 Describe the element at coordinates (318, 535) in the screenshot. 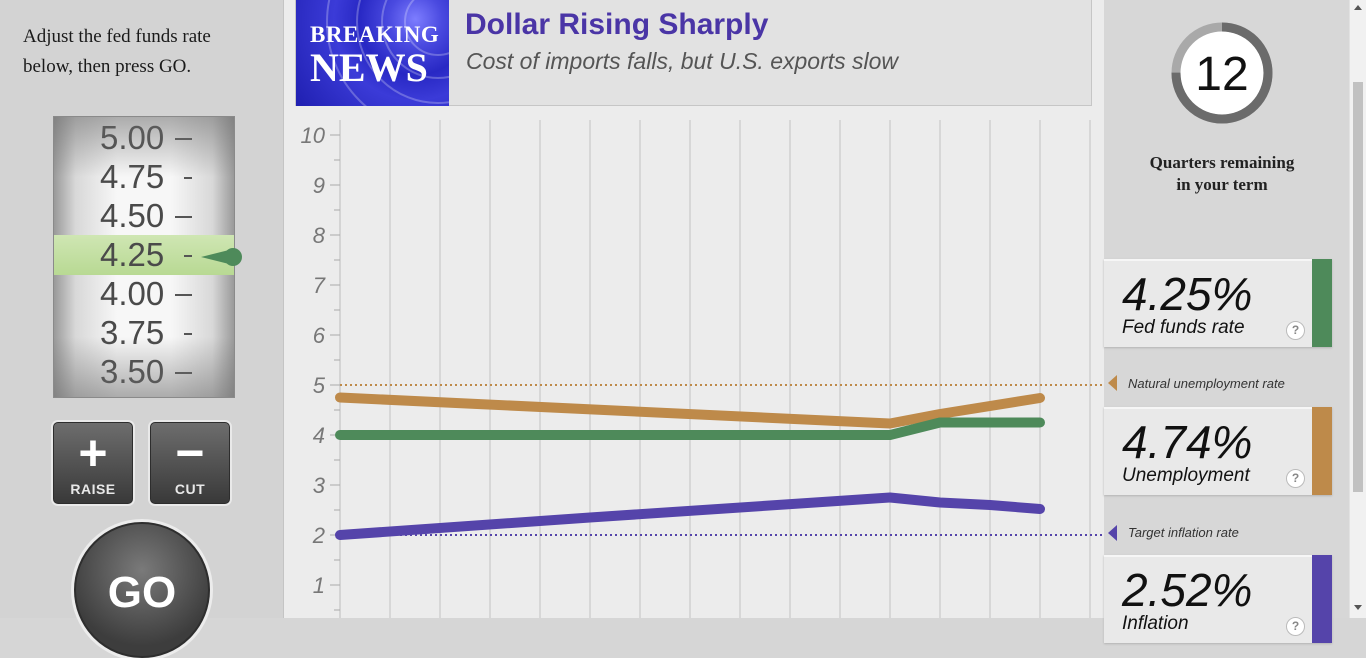

I see `y-tick-label: 2` at that location.